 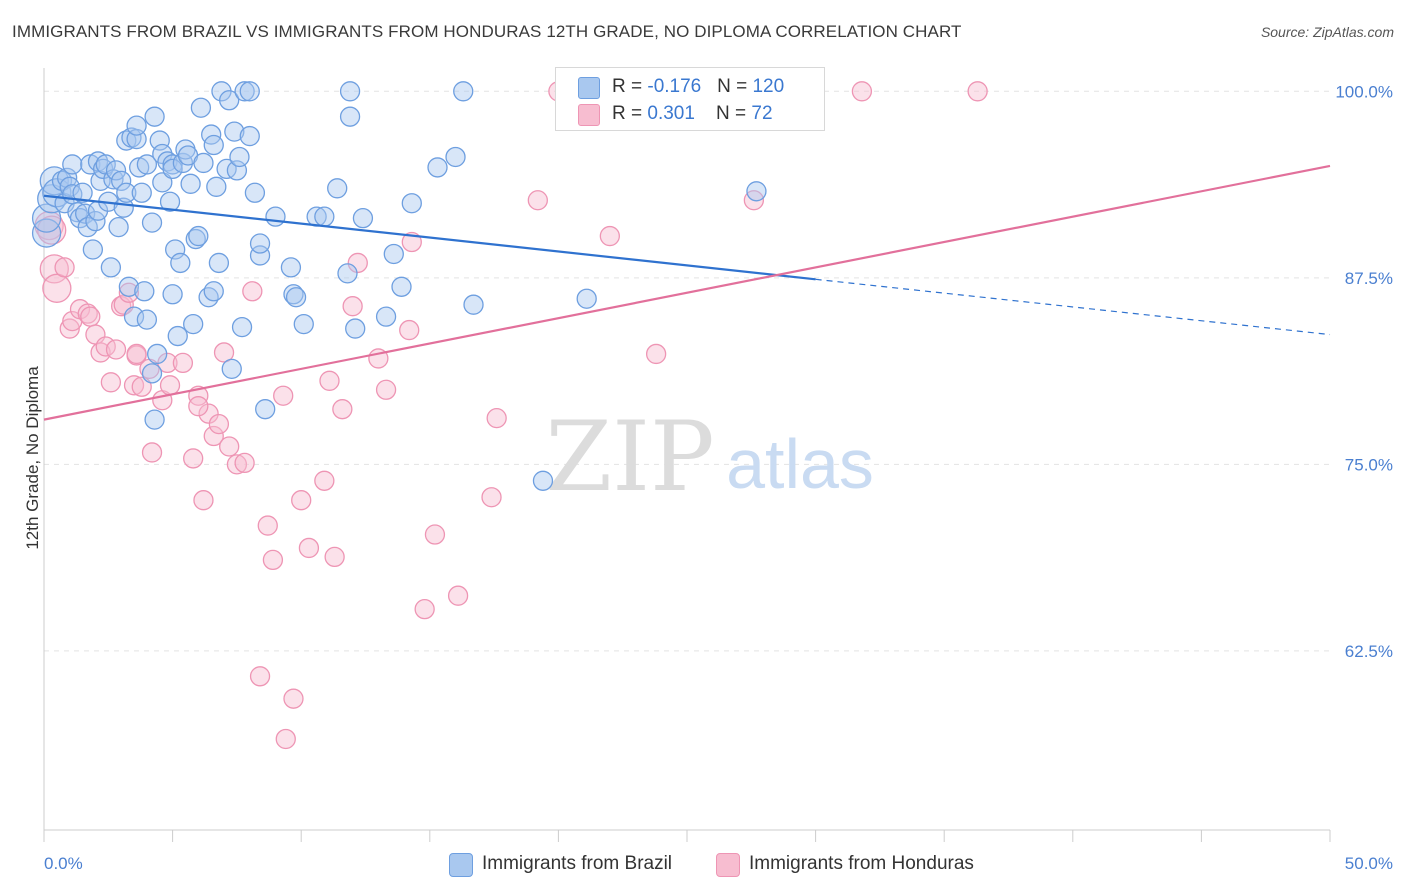 I want to click on bottom-legend-honduras: Immigrants from Honduras, so click(x=861, y=865).